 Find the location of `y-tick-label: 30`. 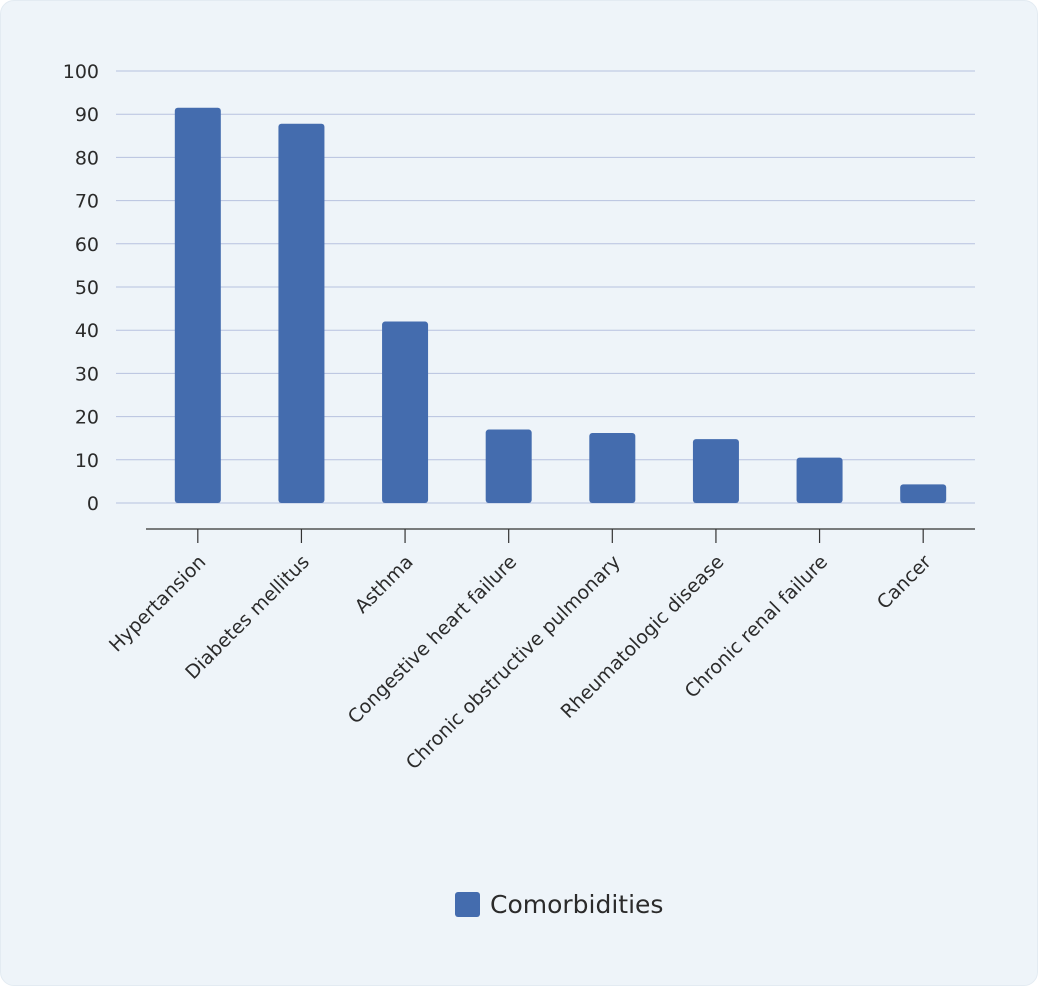

y-tick-label: 30 is located at coordinates (87, 374).